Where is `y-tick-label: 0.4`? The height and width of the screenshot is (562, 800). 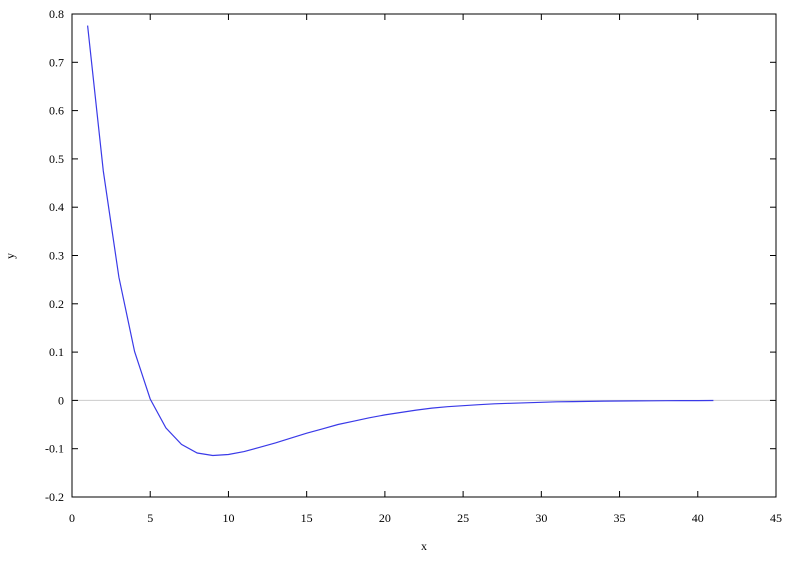 y-tick-label: 0.4 is located at coordinates (56, 207).